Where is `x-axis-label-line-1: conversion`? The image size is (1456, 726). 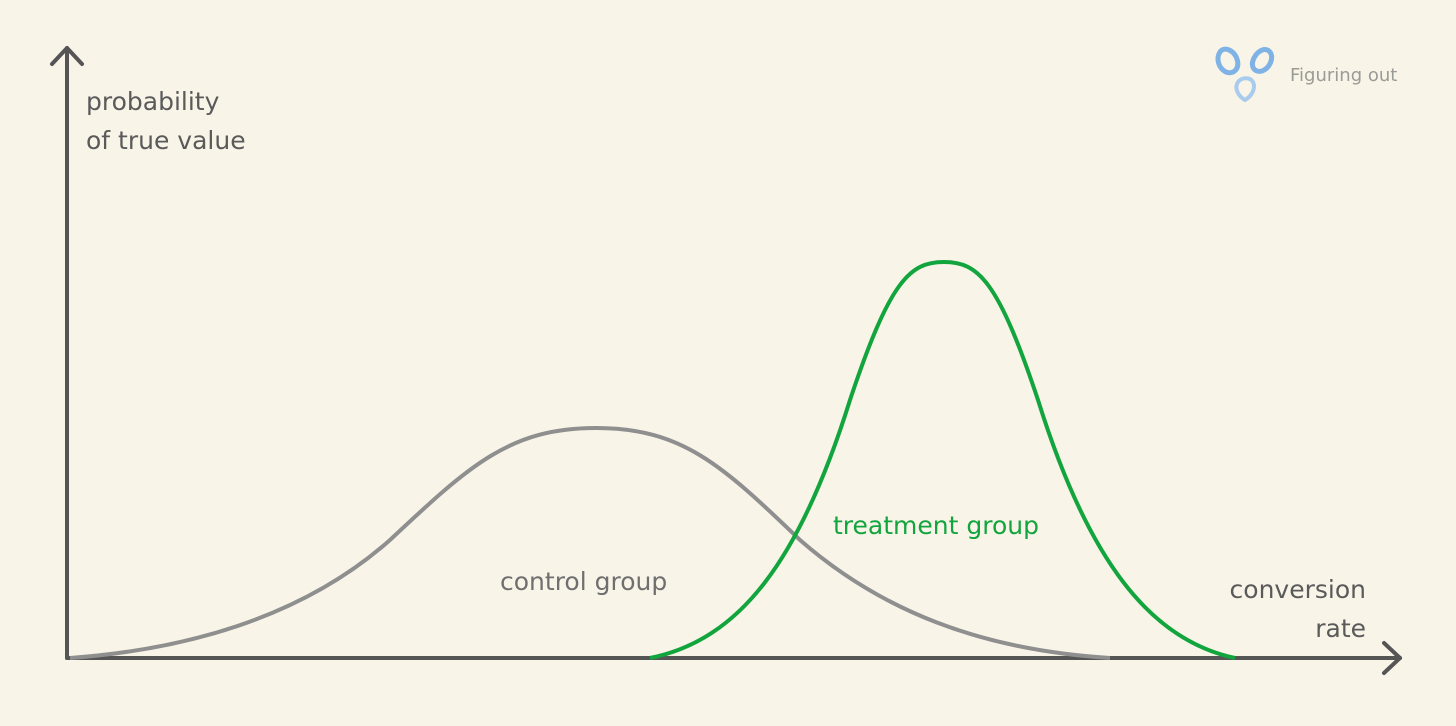
x-axis-label-line-1: conversion is located at coordinates (1297, 589).